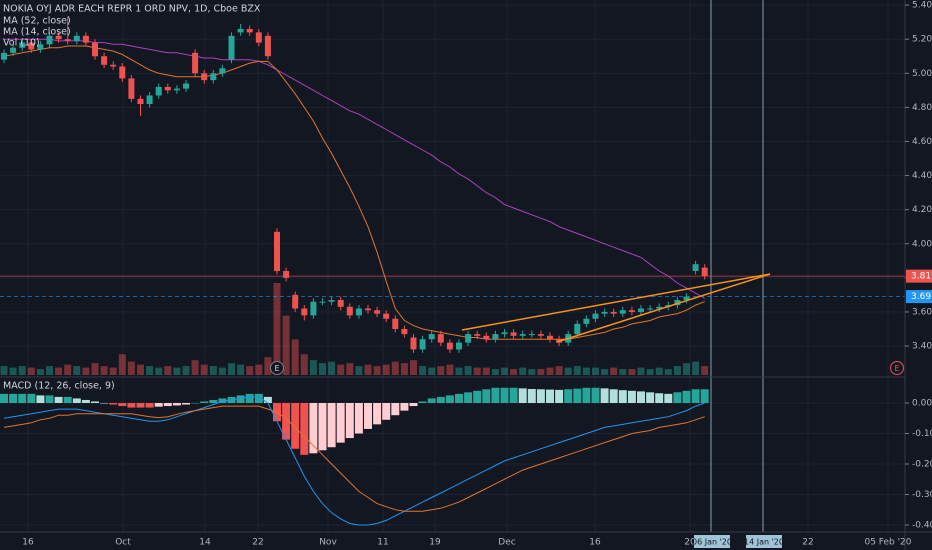  What do you see at coordinates (919, 297) in the screenshot?
I see `price-label-box` at bounding box center [919, 297].